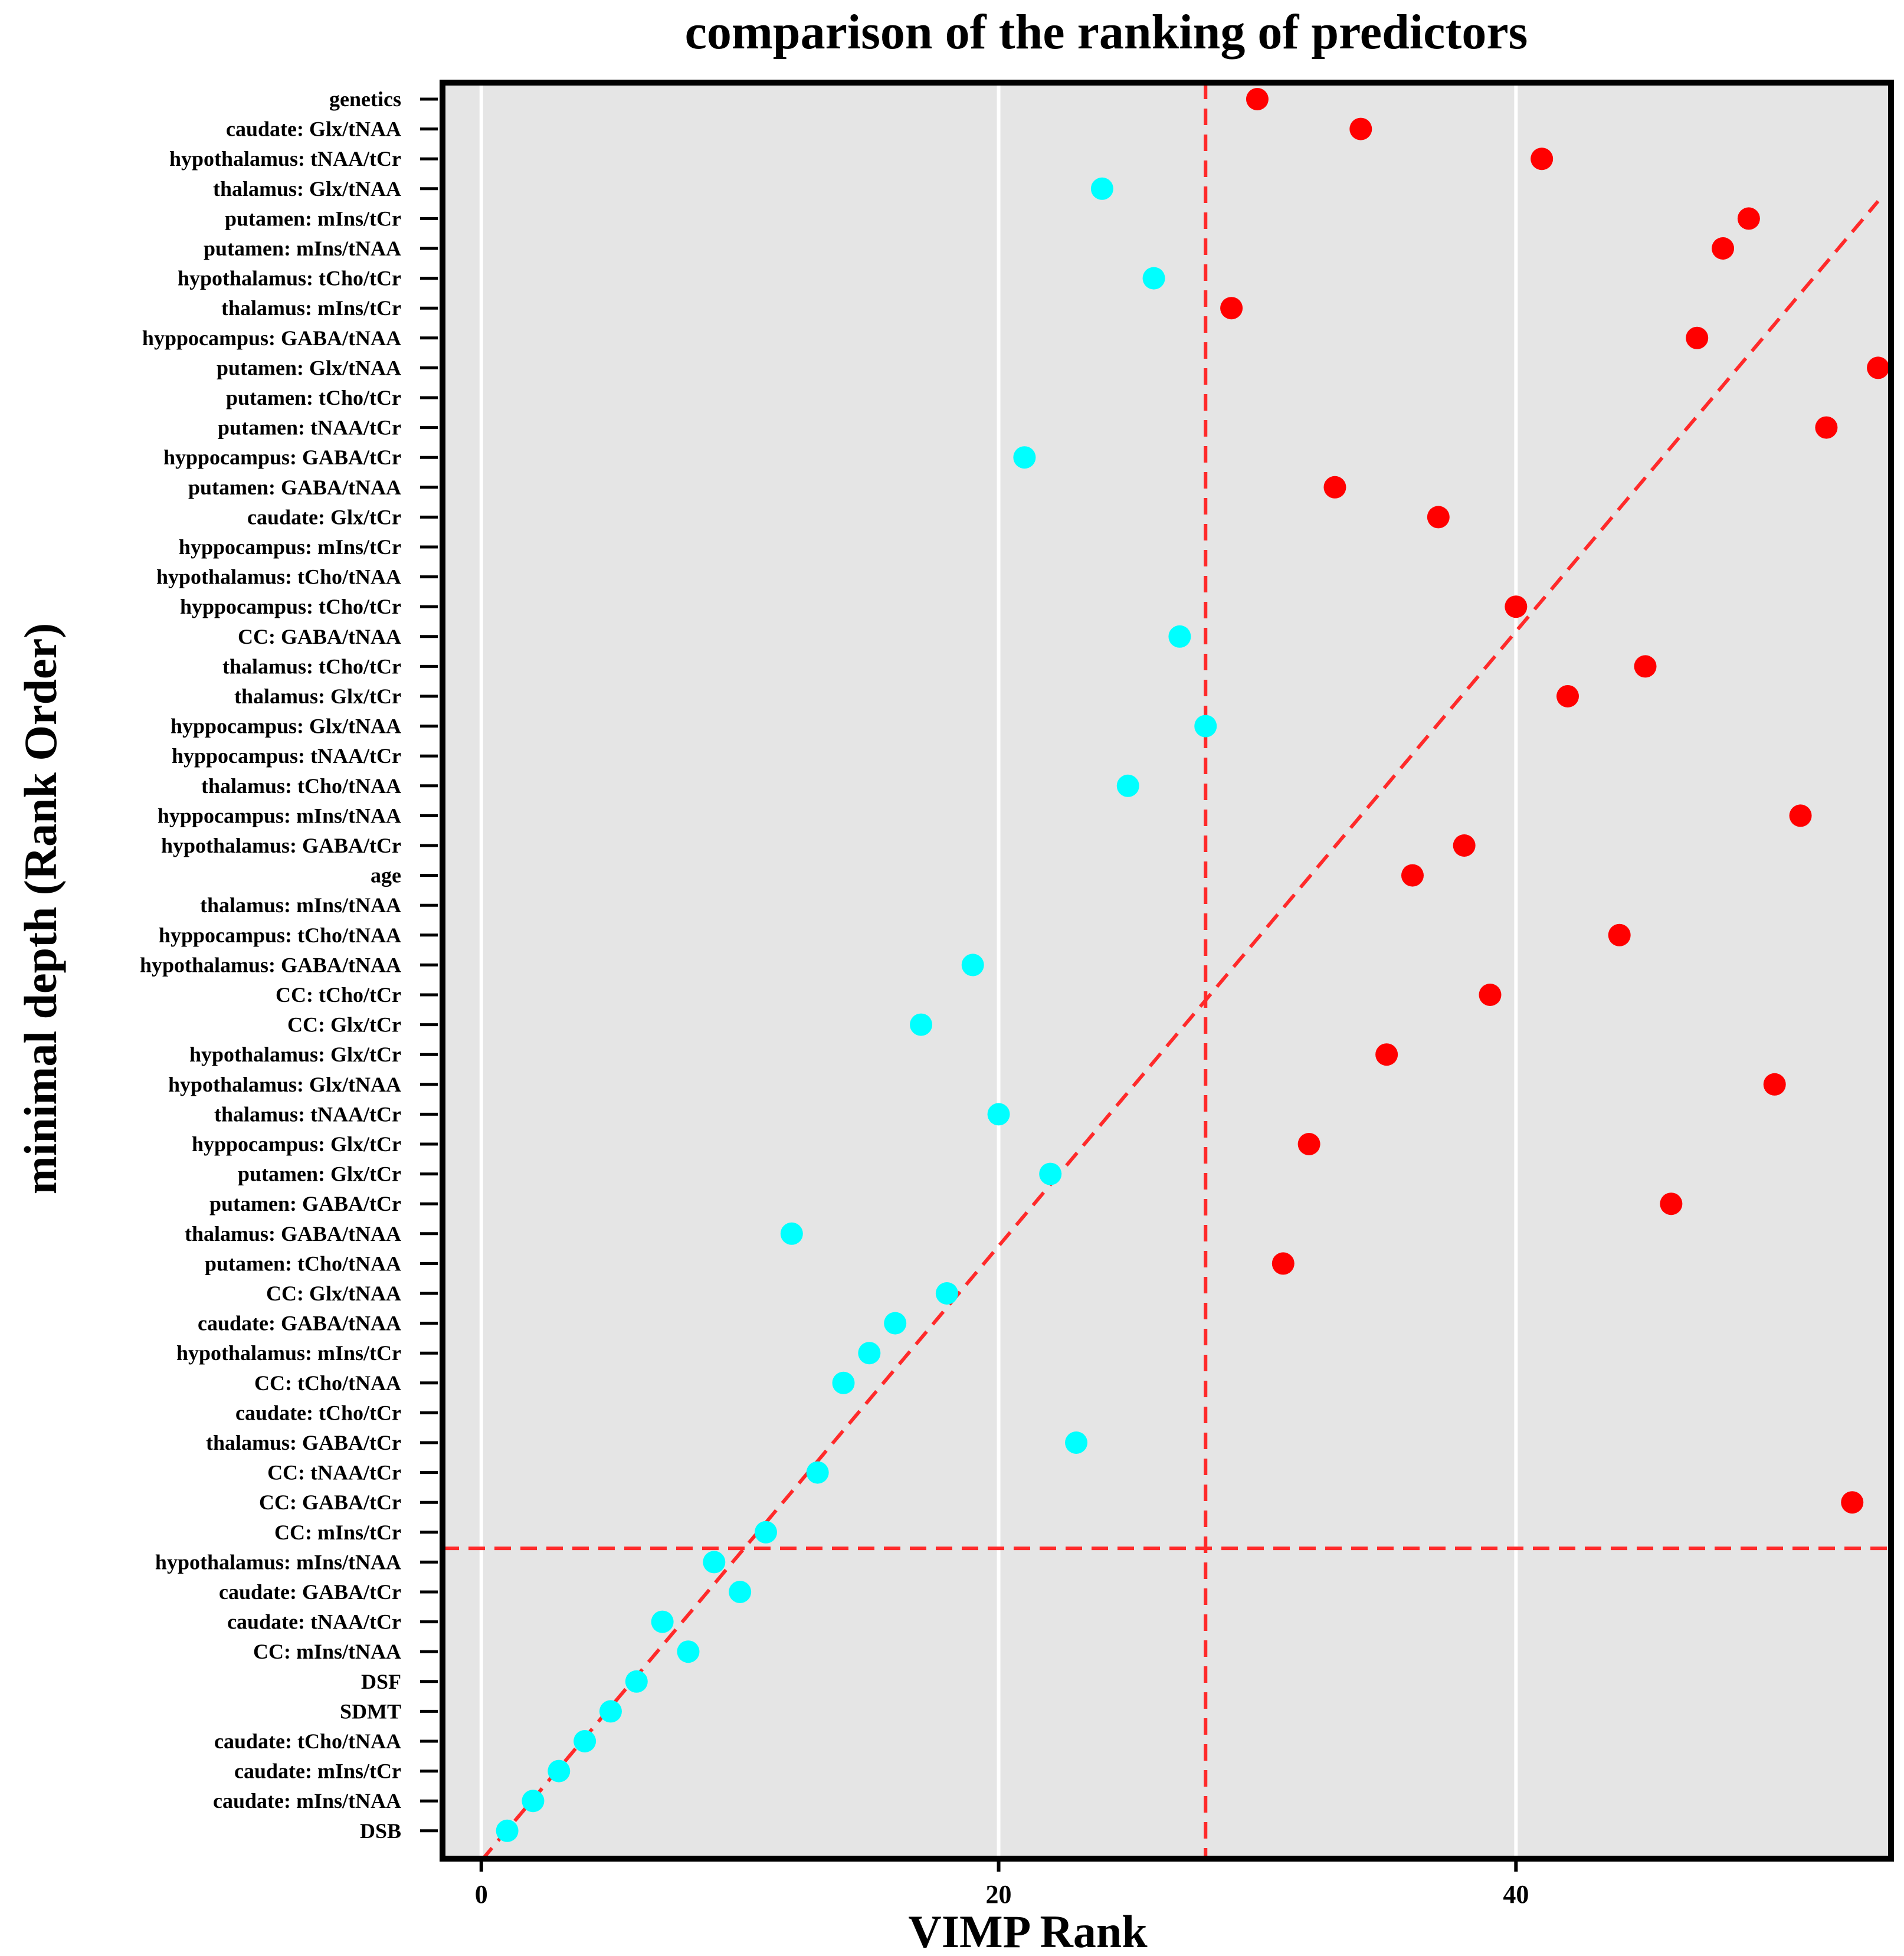 This screenshot has width=1904, height=1956. Describe the element at coordinates (380, 1831) in the screenshot. I see `y-tick-label: DSB` at that location.